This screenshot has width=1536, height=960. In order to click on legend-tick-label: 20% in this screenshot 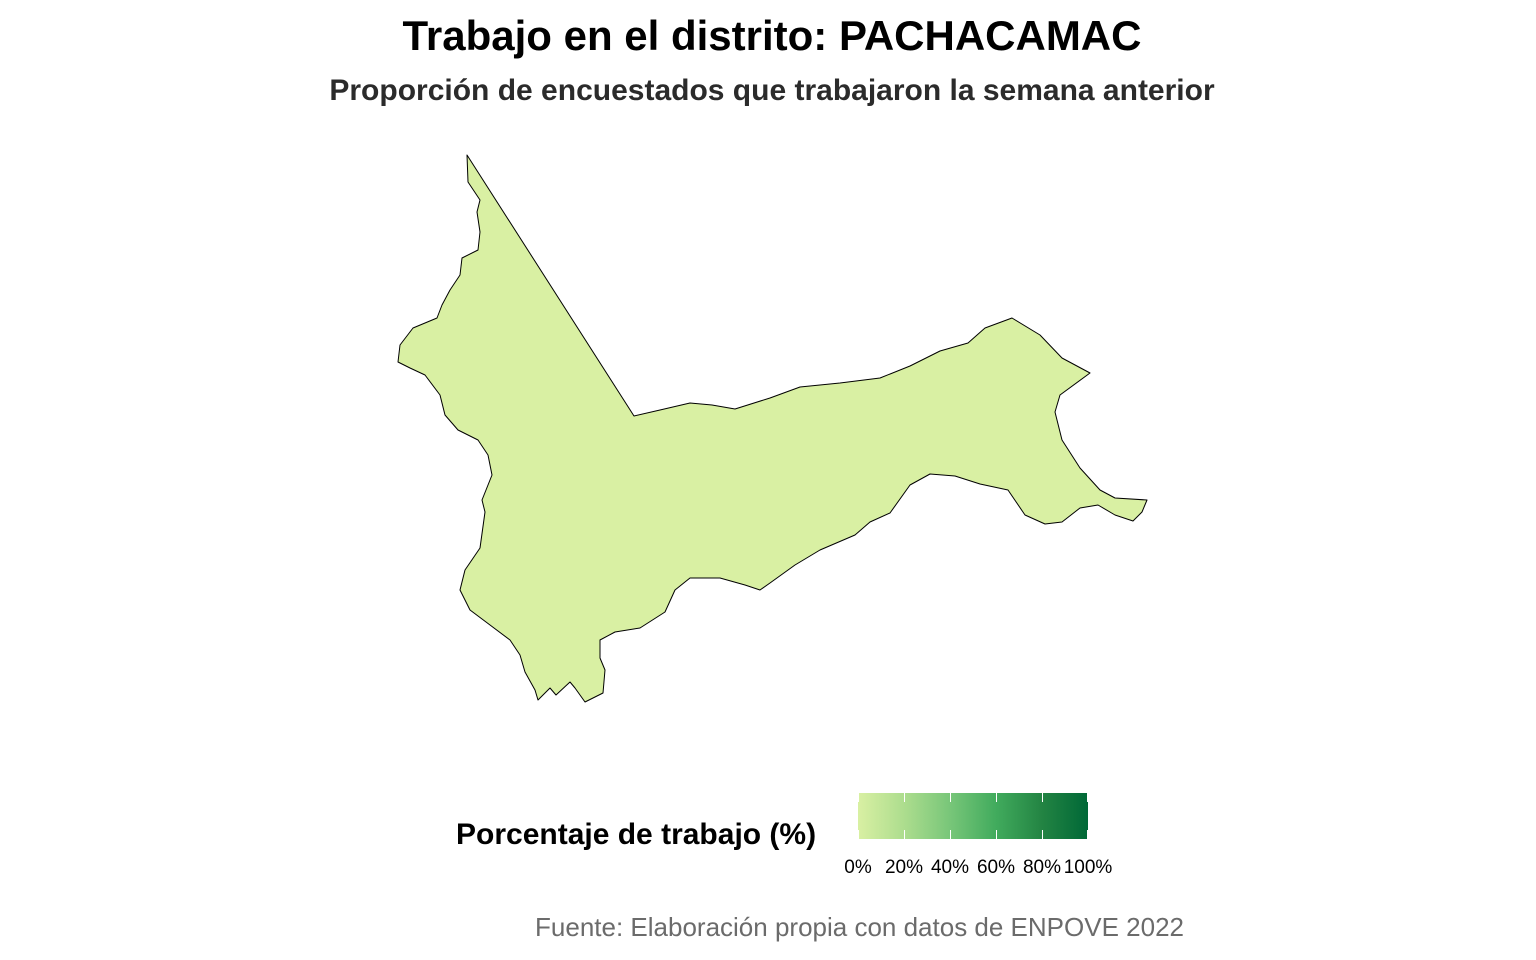, I will do `click(904, 867)`.